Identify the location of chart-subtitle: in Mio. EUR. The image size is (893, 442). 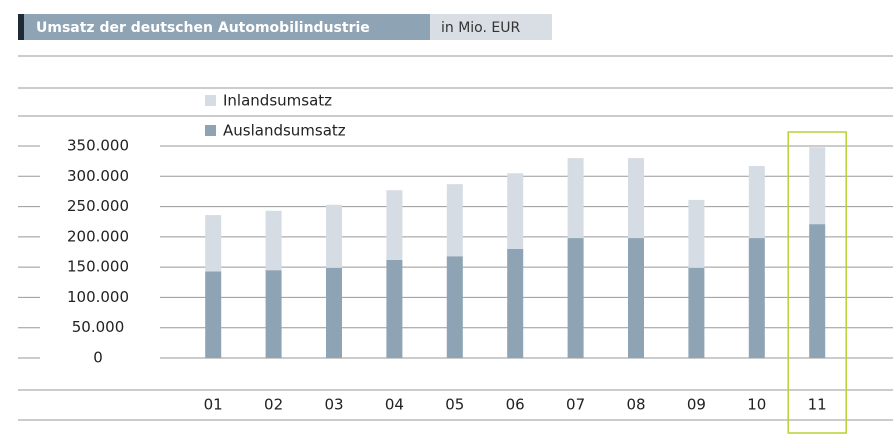
(480, 28).